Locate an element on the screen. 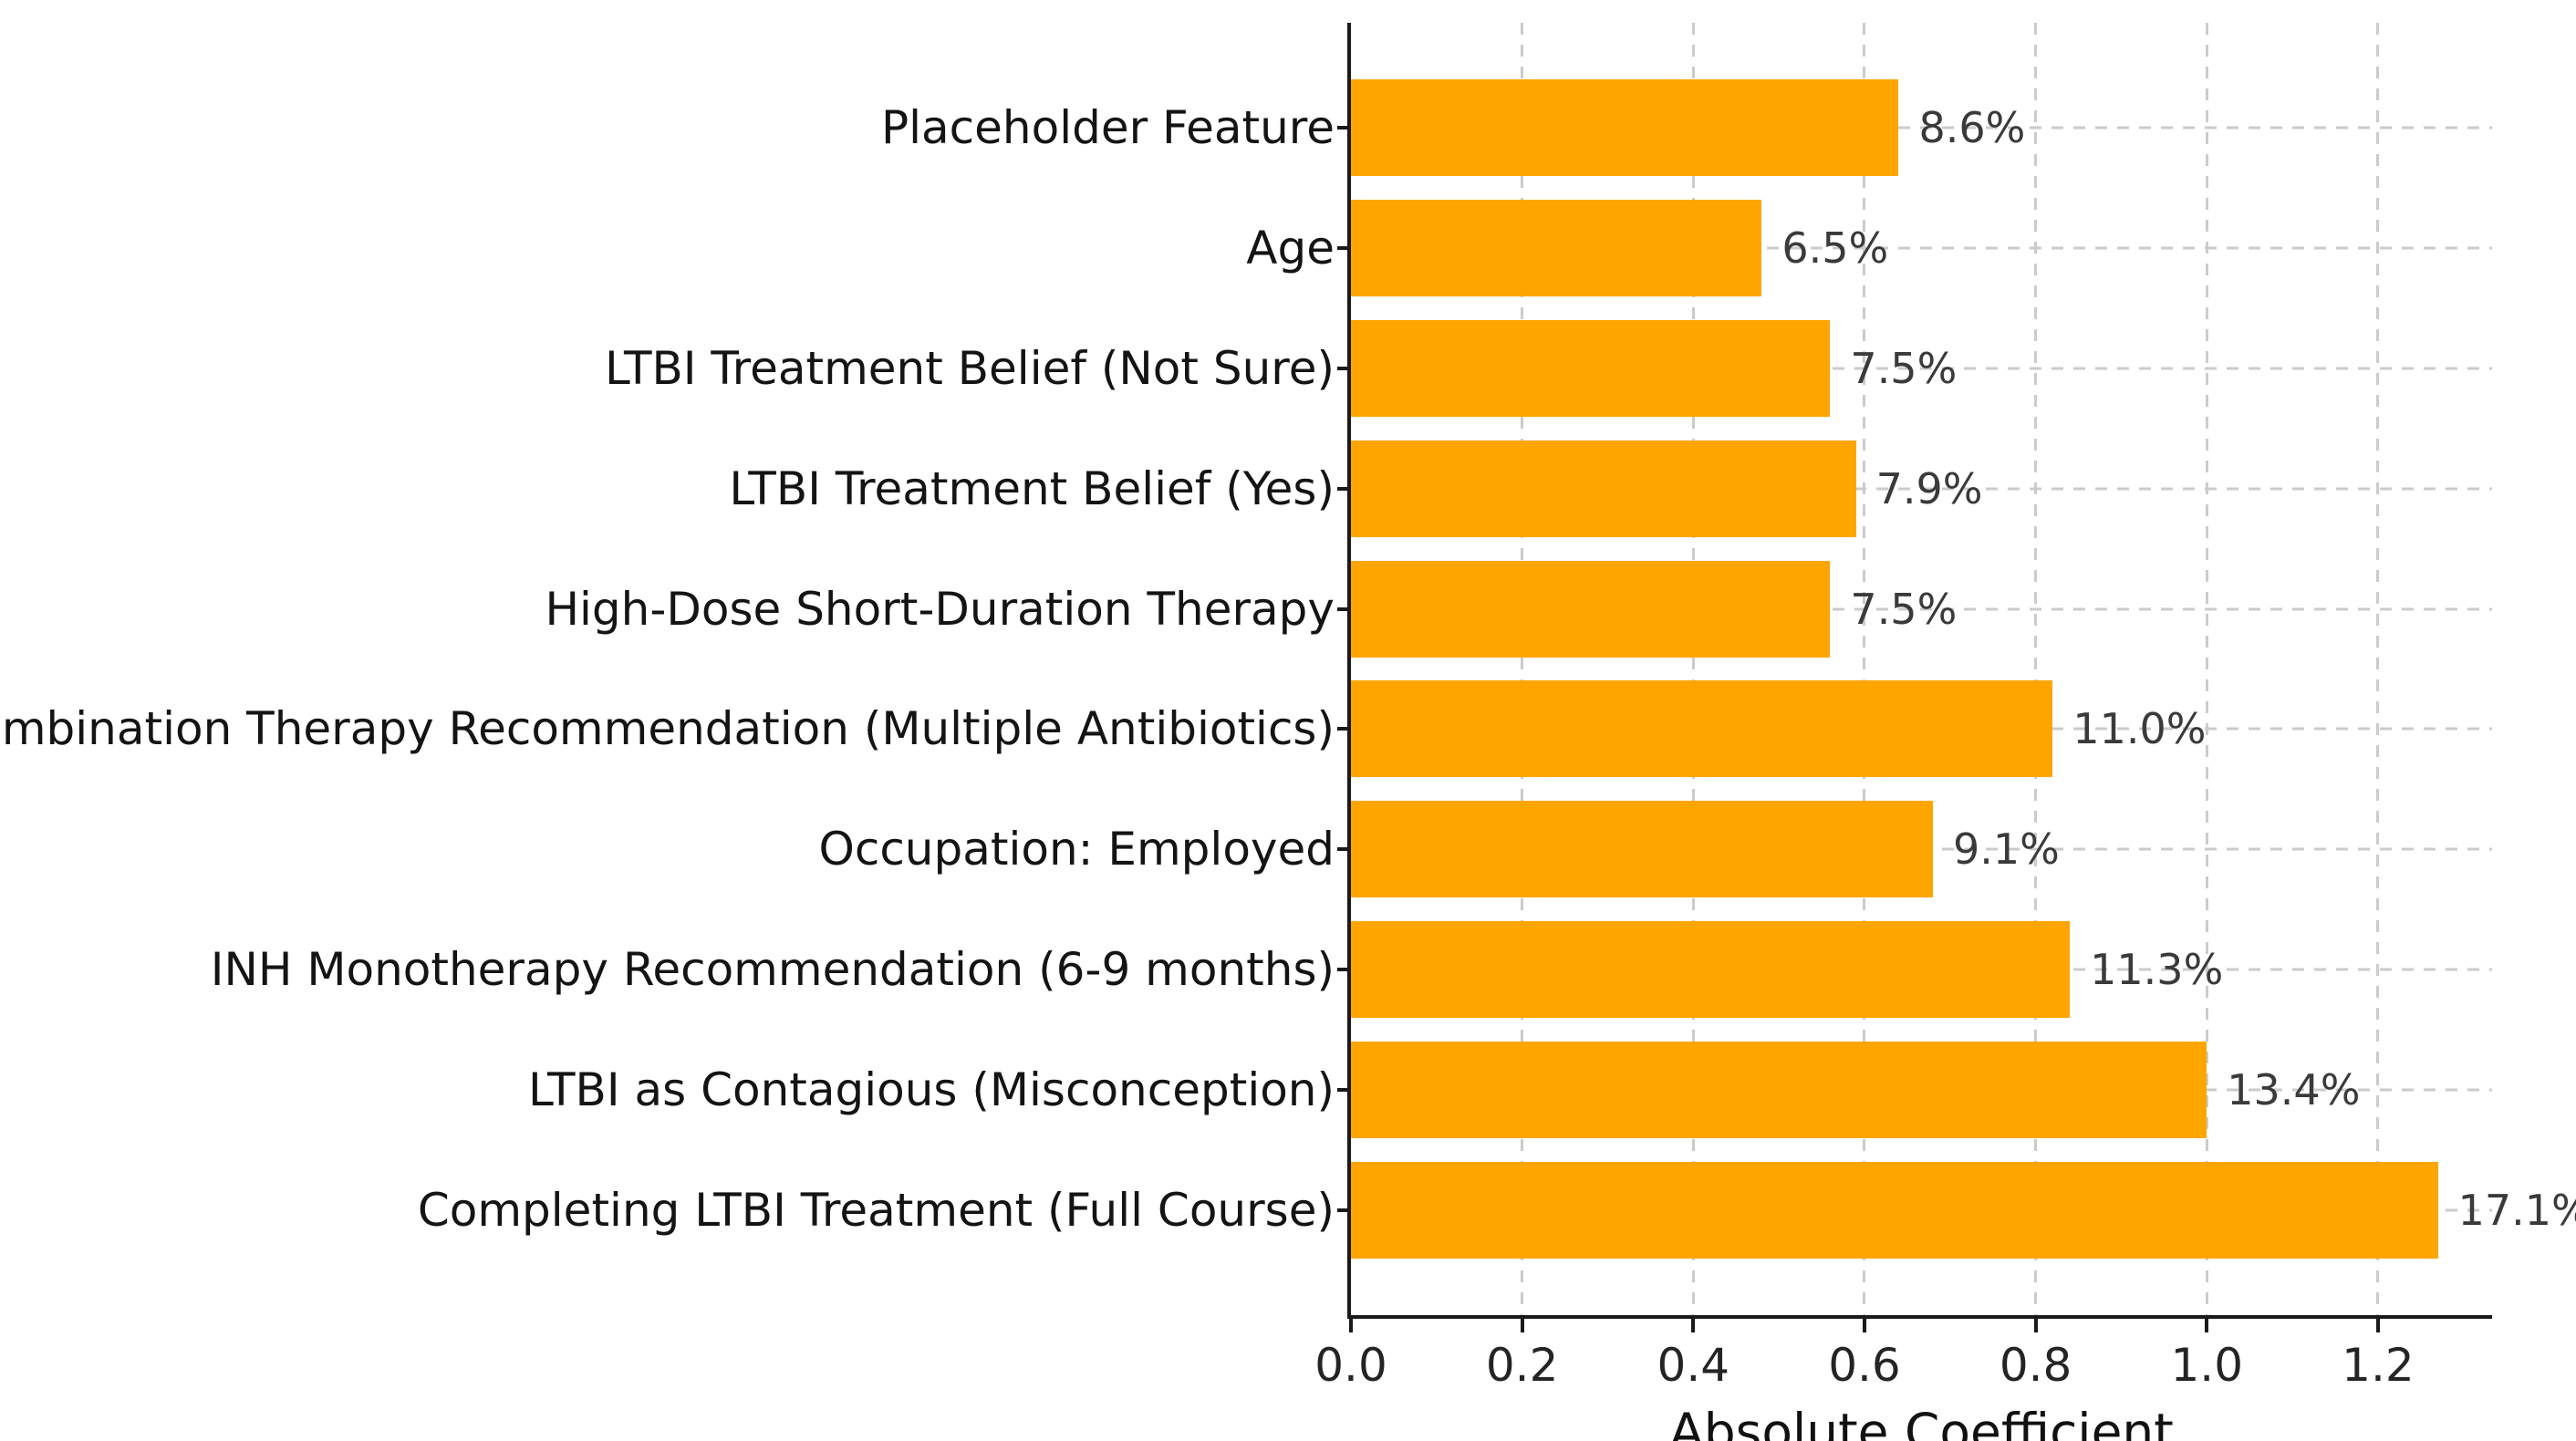  bar-value-label: 6.5% is located at coordinates (1835, 248).